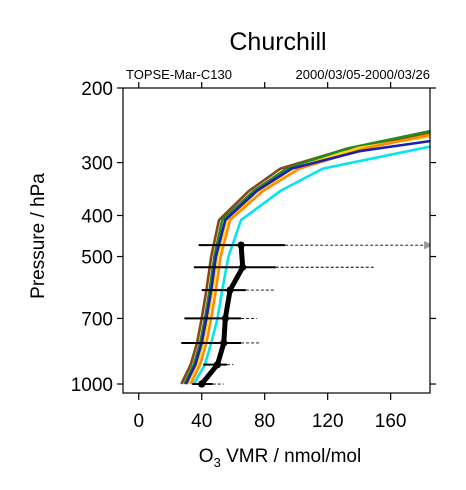 The width and height of the screenshot is (466, 490). Describe the element at coordinates (97, 216) in the screenshot. I see `y-tick-label-400: 400` at that location.